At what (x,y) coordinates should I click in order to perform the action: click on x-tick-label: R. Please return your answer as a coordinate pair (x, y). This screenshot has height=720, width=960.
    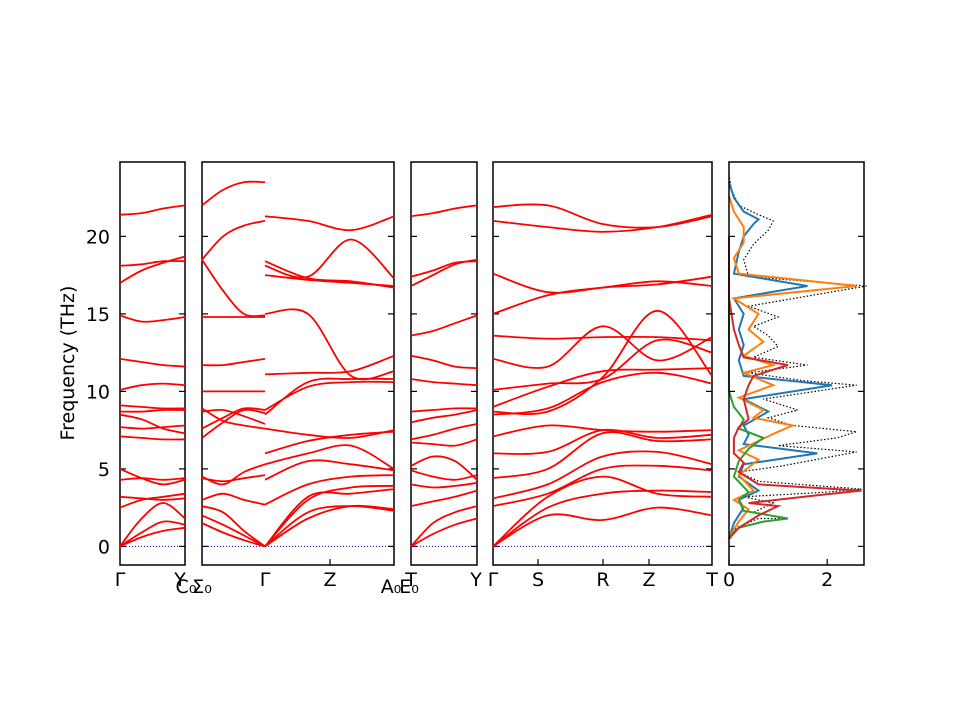
    Looking at the image, I should click on (602, 580).